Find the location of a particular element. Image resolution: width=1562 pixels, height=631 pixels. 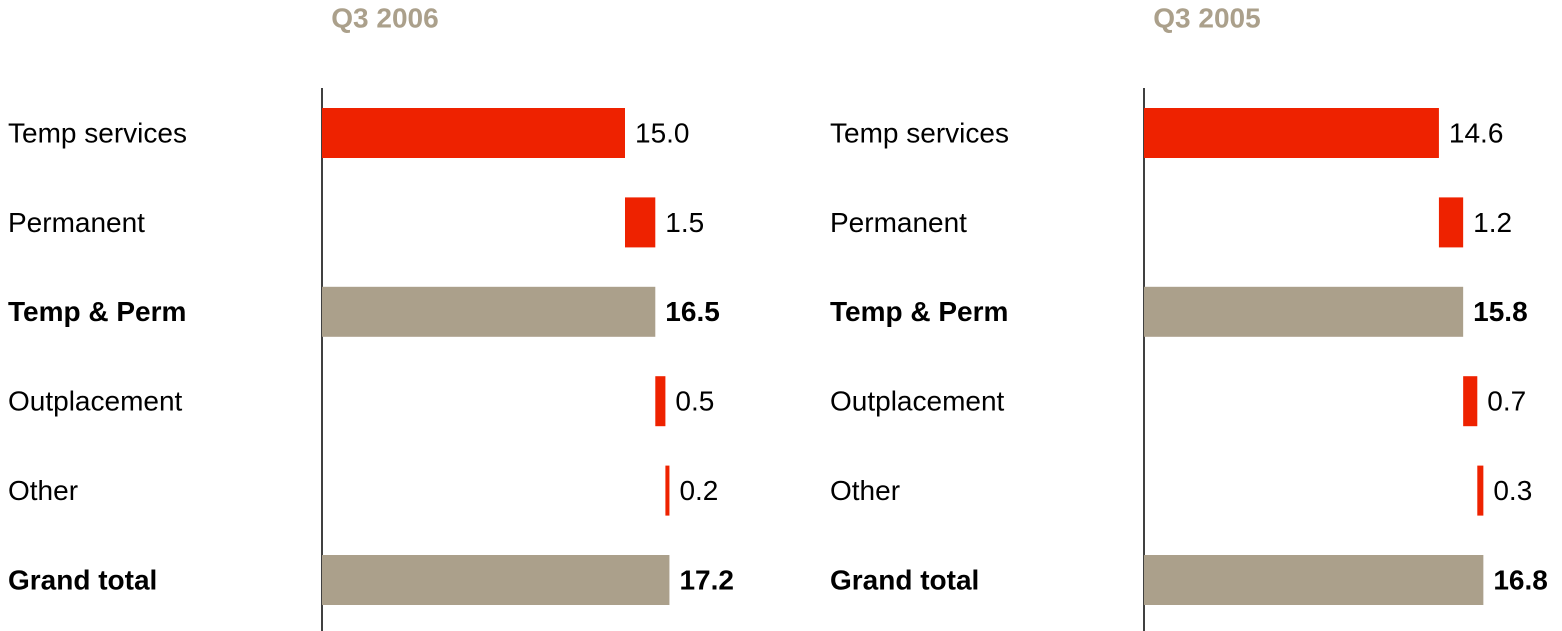

value-label: 15.8 is located at coordinates (1500, 311).